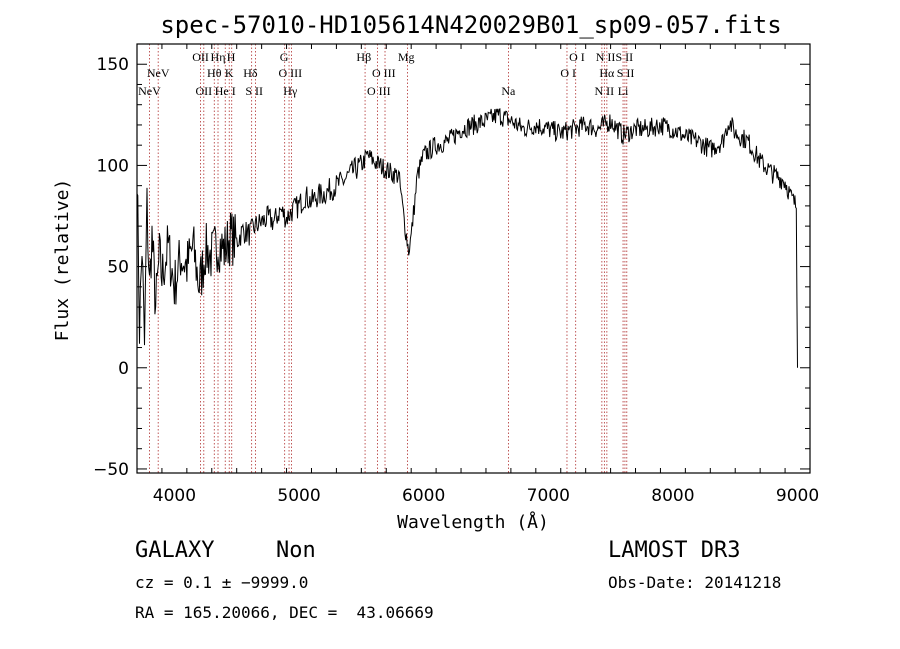 This screenshot has height=649, width=900. Describe the element at coordinates (222, 582) in the screenshot. I see `redshift-cz: cz = 0.1 ± −9999.0` at that location.